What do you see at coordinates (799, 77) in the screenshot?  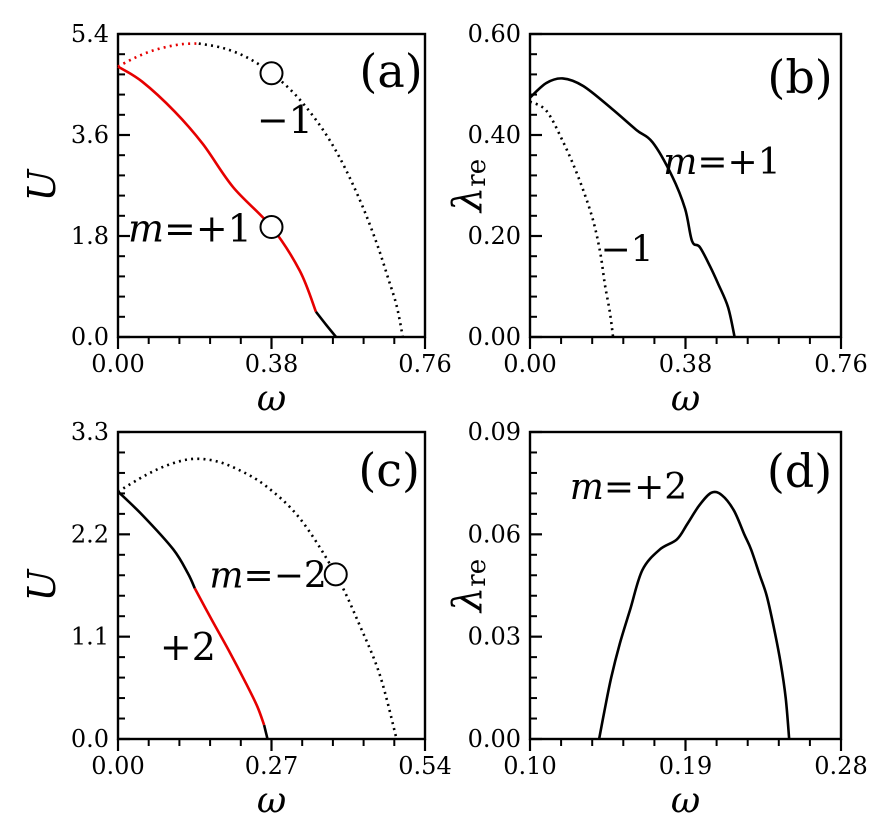 I see `panel-letter: (b)` at bounding box center [799, 77].